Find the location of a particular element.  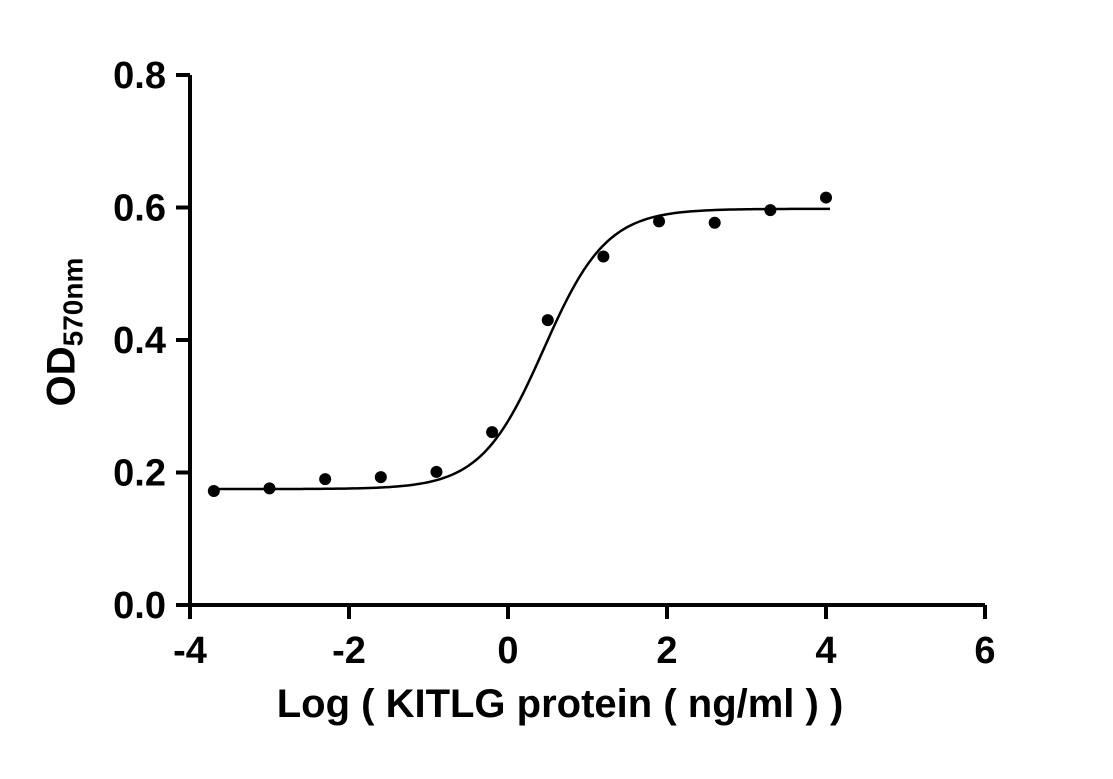

x-tick-label: 2 is located at coordinates (666, 651).